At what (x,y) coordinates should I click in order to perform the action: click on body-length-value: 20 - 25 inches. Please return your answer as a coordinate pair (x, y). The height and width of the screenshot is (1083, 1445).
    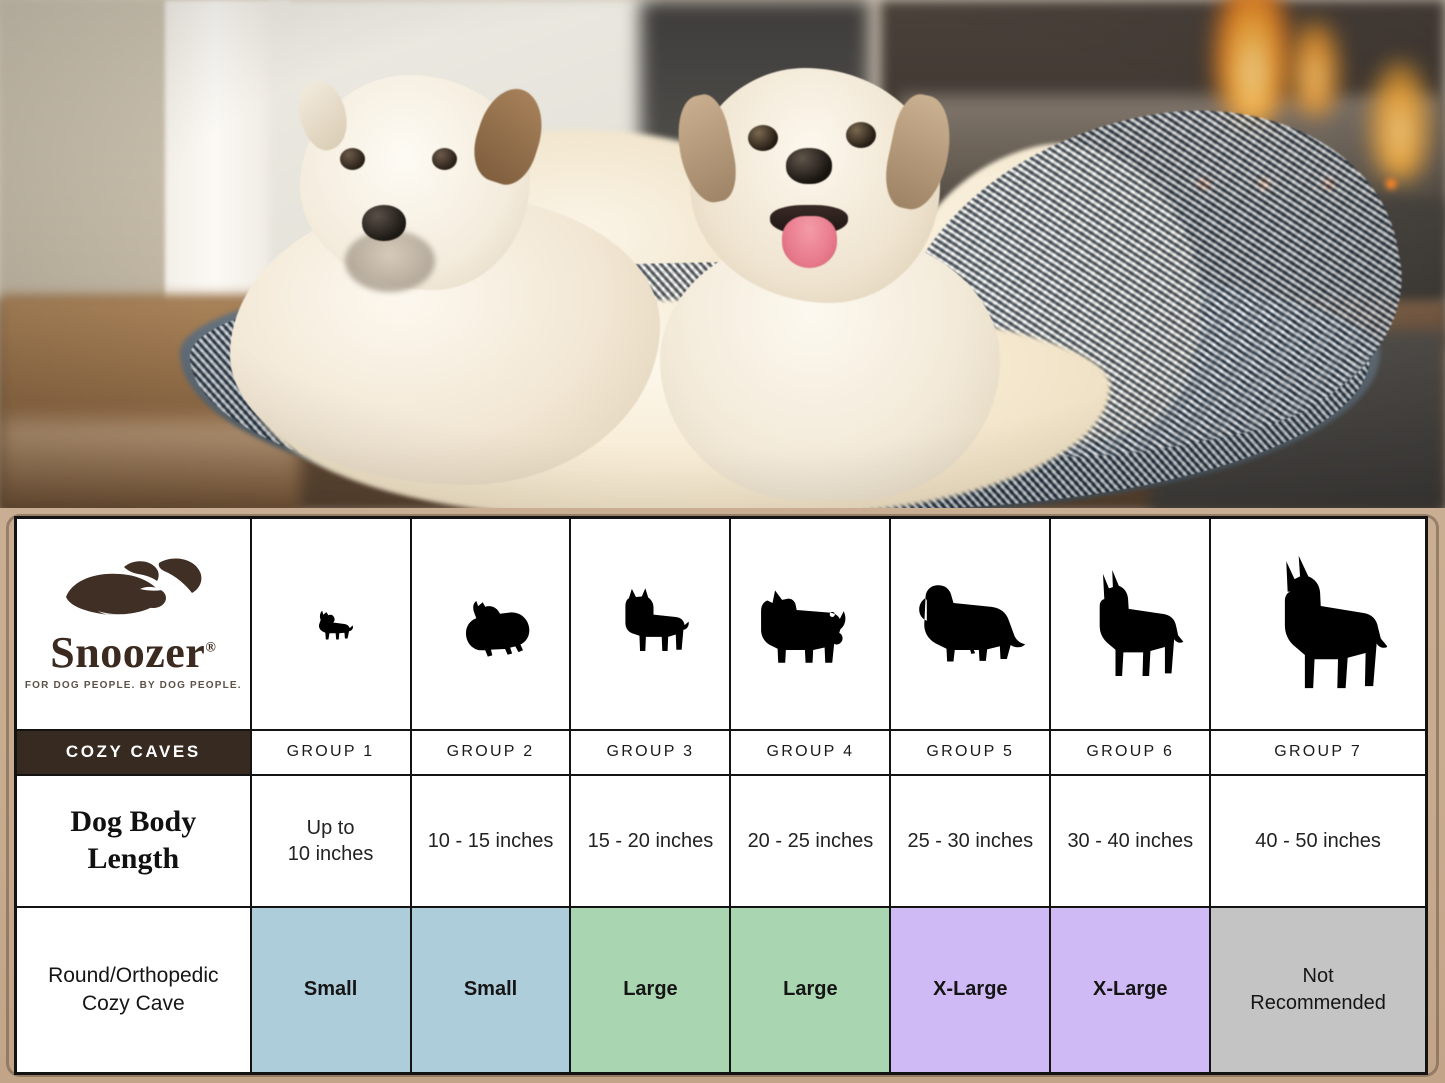
    Looking at the image, I should click on (810, 840).